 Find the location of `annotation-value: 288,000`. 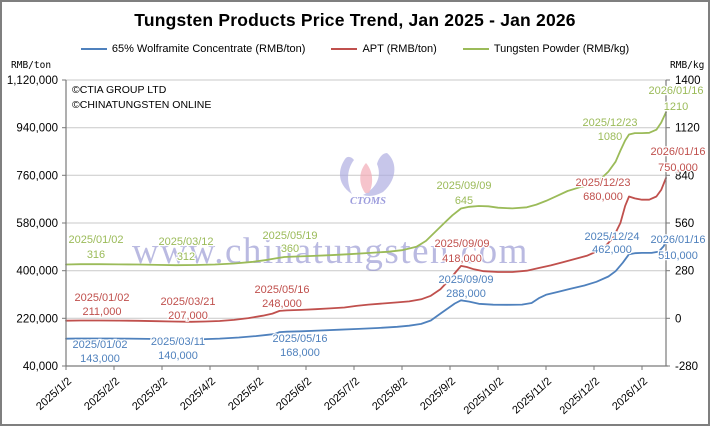

annotation-value: 288,000 is located at coordinates (466, 294).